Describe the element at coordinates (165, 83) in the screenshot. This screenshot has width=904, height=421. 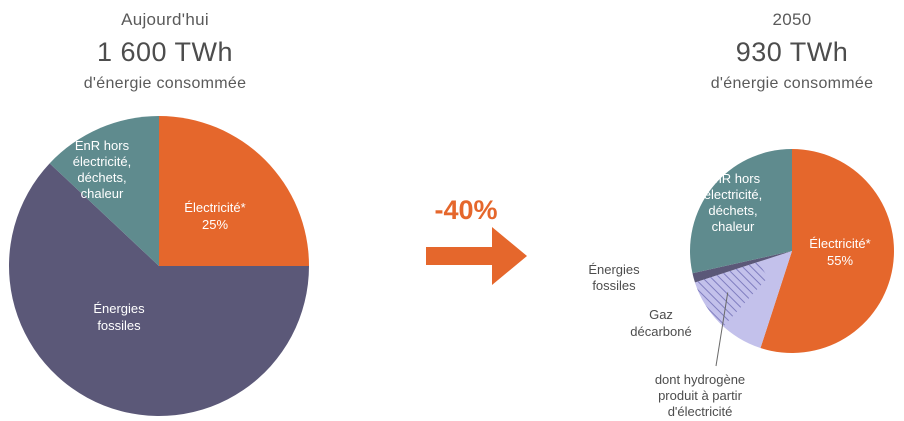
I see `left-subtitle: d'énergie consommée` at that location.